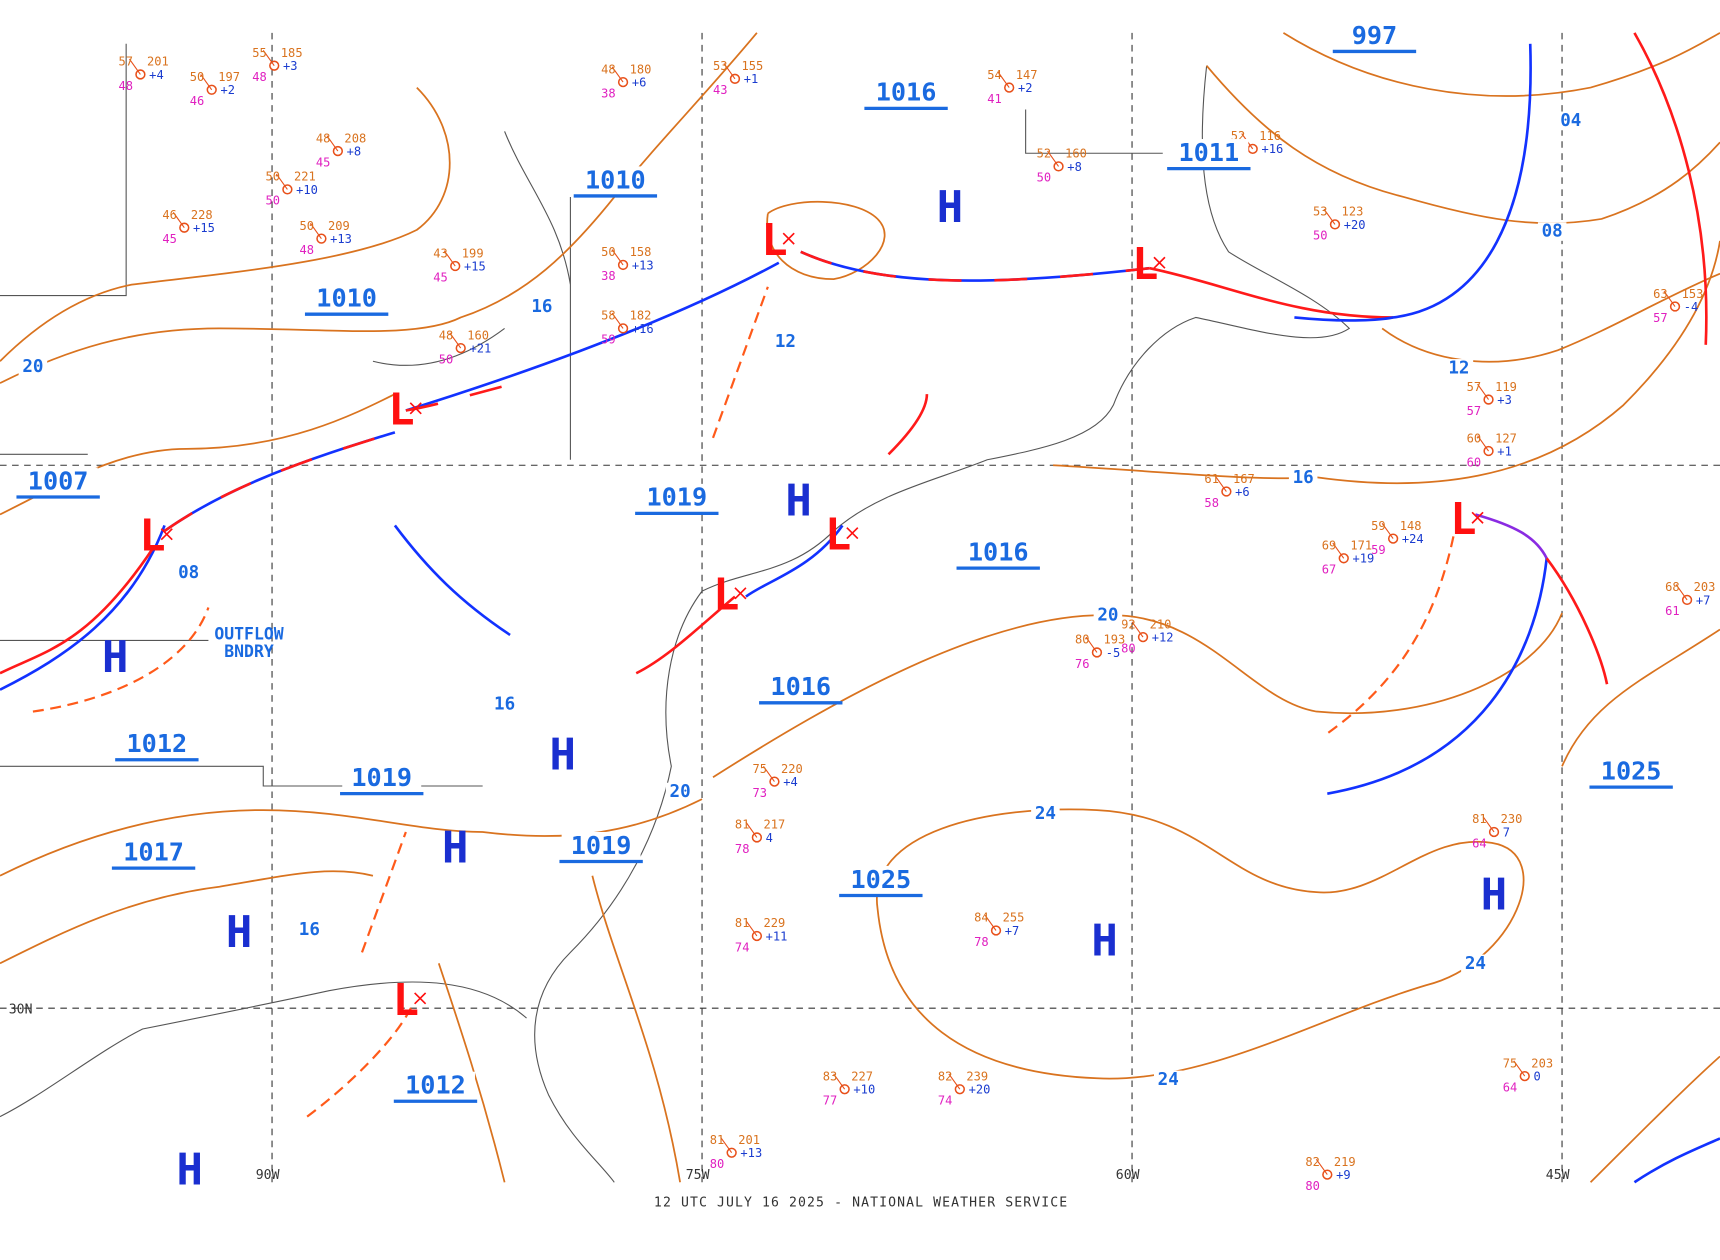  Describe the element at coordinates (279, 482) in the screenshot. I see `stationary-front` at that location.